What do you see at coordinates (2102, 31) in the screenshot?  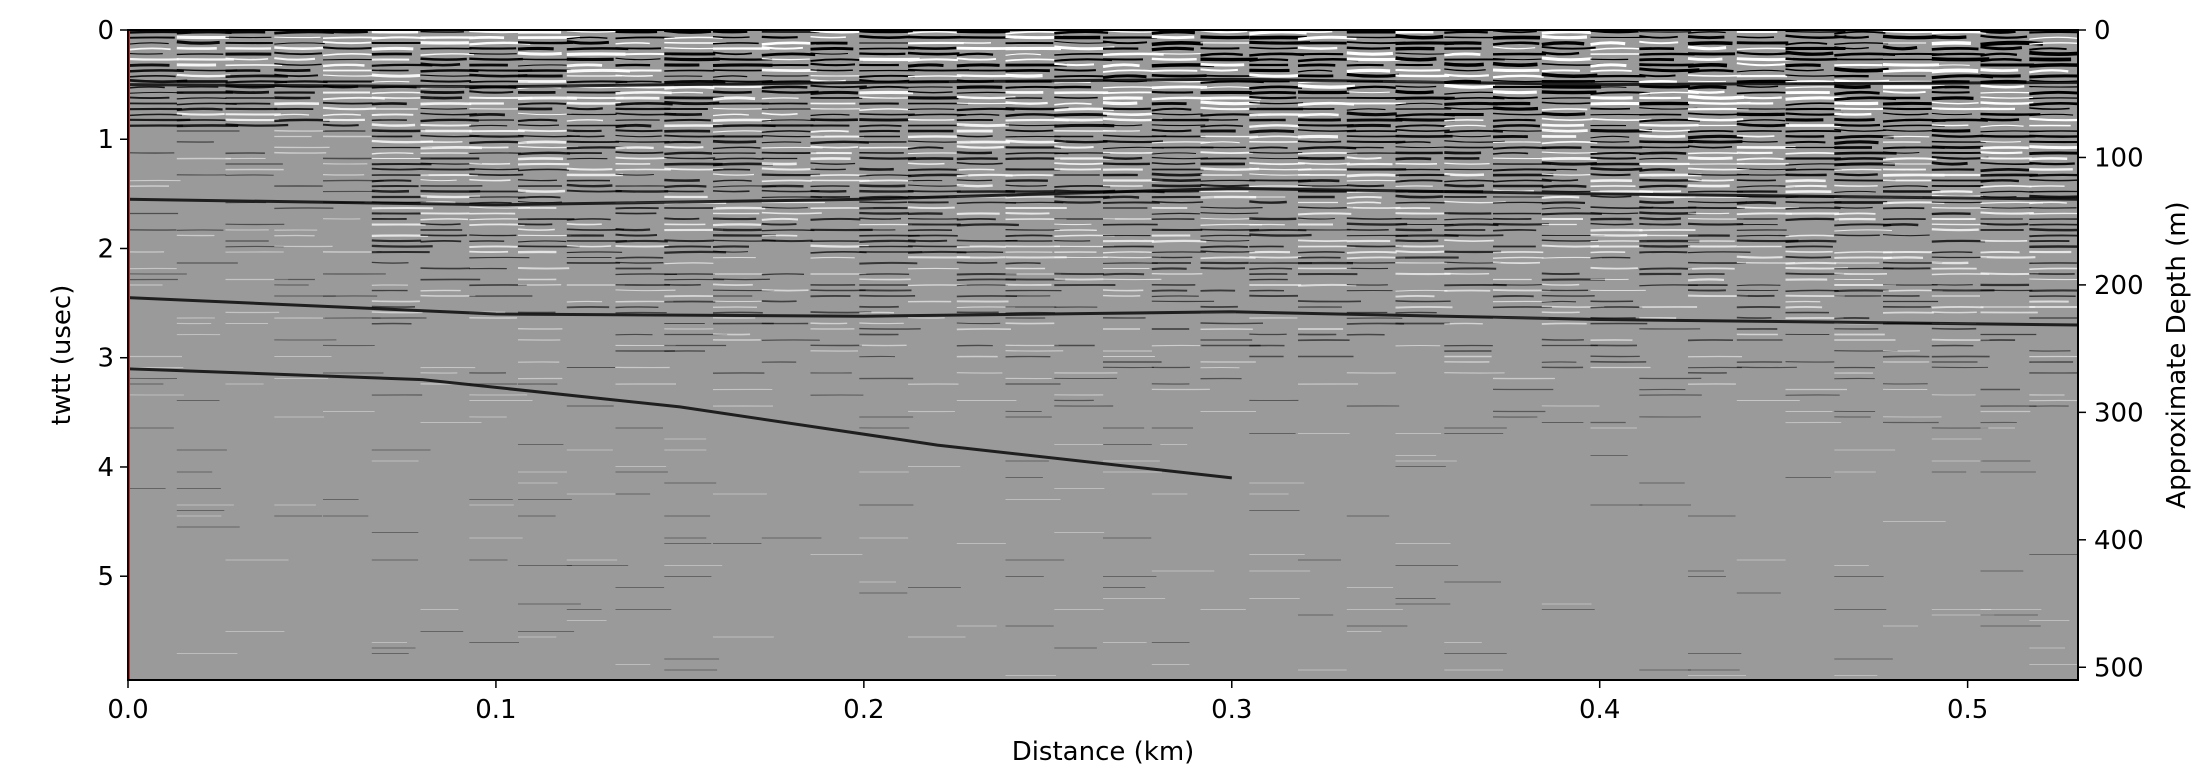 I see `y-right-tick-label: 0` at bounding box center [2102, 31].